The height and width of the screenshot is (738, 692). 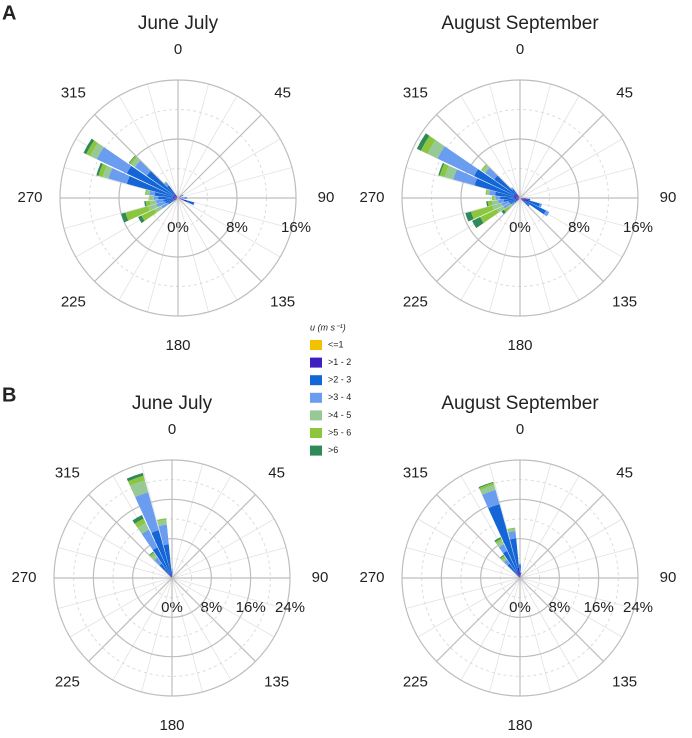 What do you see at coordinates (67, 472) in the screenshot?
I see `direction-label: 315` at bounding box center [67, 472].